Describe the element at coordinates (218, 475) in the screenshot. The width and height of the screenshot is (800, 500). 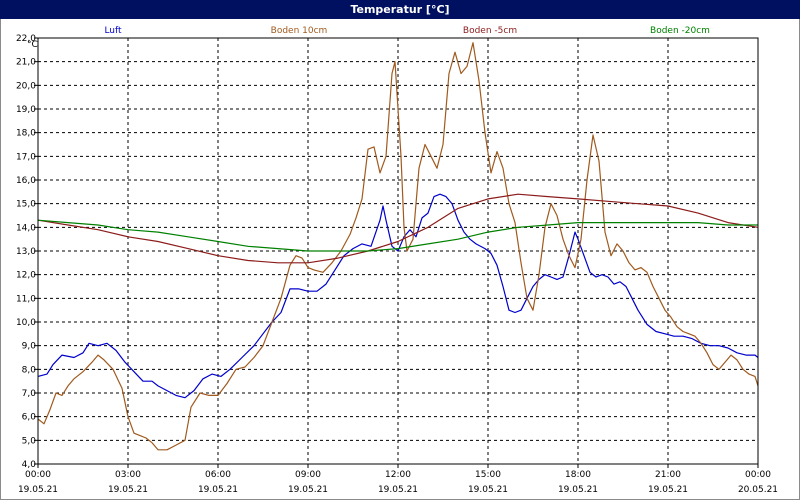
I see `x-tick-time-label: 06:00` at that location.